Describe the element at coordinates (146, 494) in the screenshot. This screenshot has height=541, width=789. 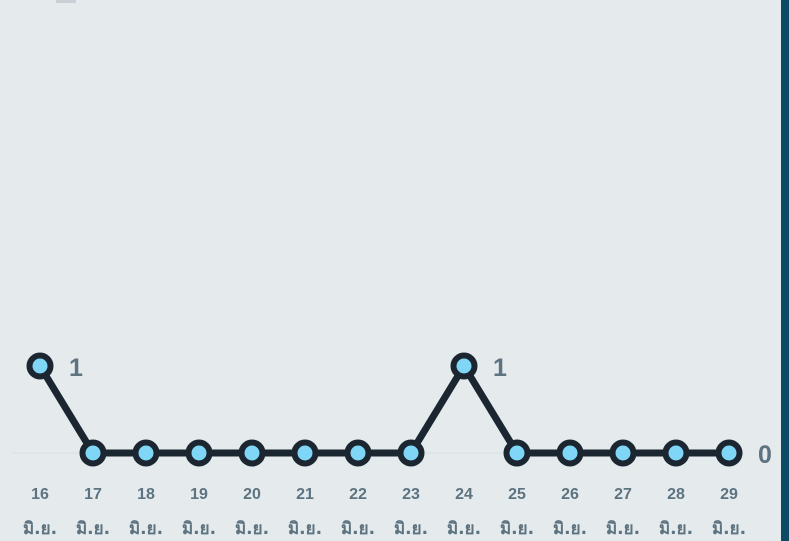
I see `x-tick-label-day: 18` at that location.